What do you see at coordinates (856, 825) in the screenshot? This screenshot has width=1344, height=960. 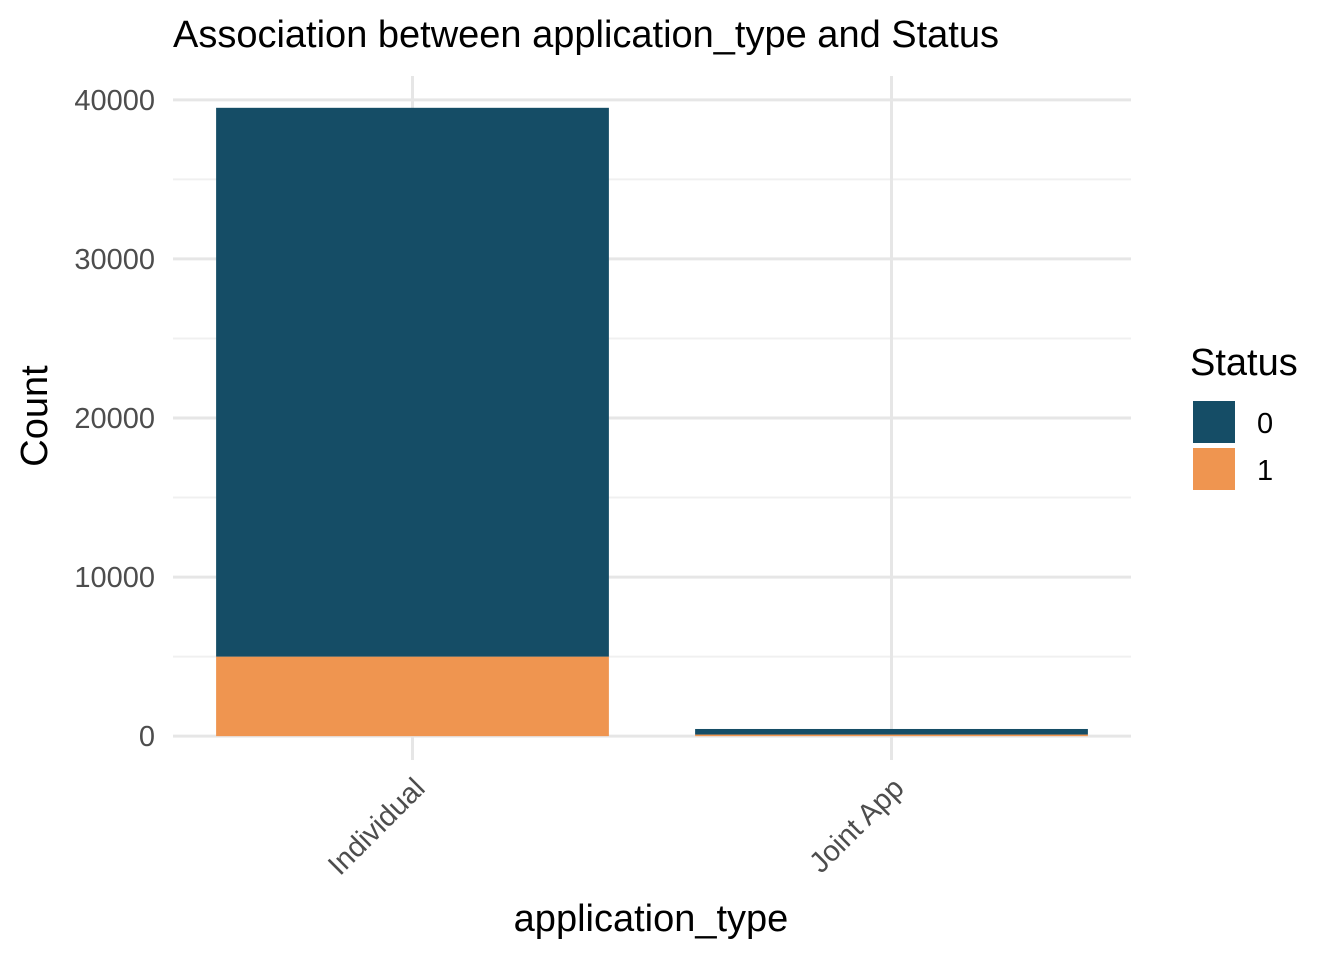 I see `x-tick-label: Joint App` at bounding box center [856, 825].